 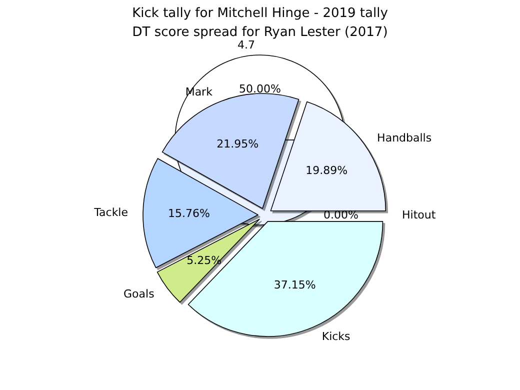 I want to click on data-label: 50.00%, so click(x=260, y=89).